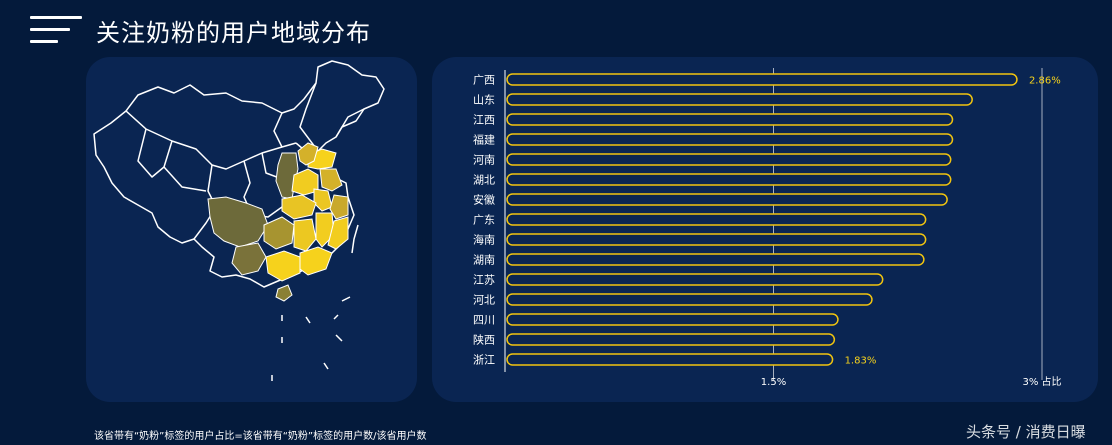  Describe the element at coordinates (861, 361) in the screenshot. I see `data-label: 1.83%` at that location.